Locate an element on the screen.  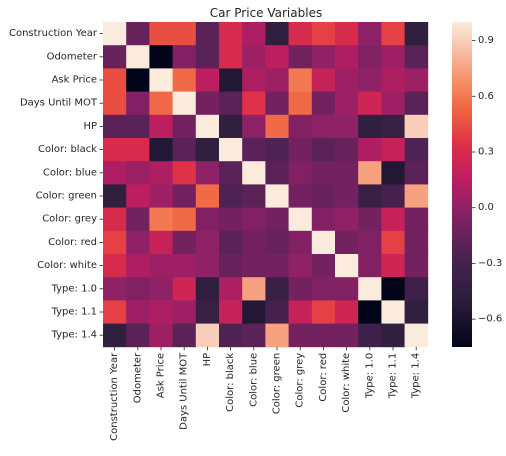
y-tick-label: HP is located at coordinates (90, 126).